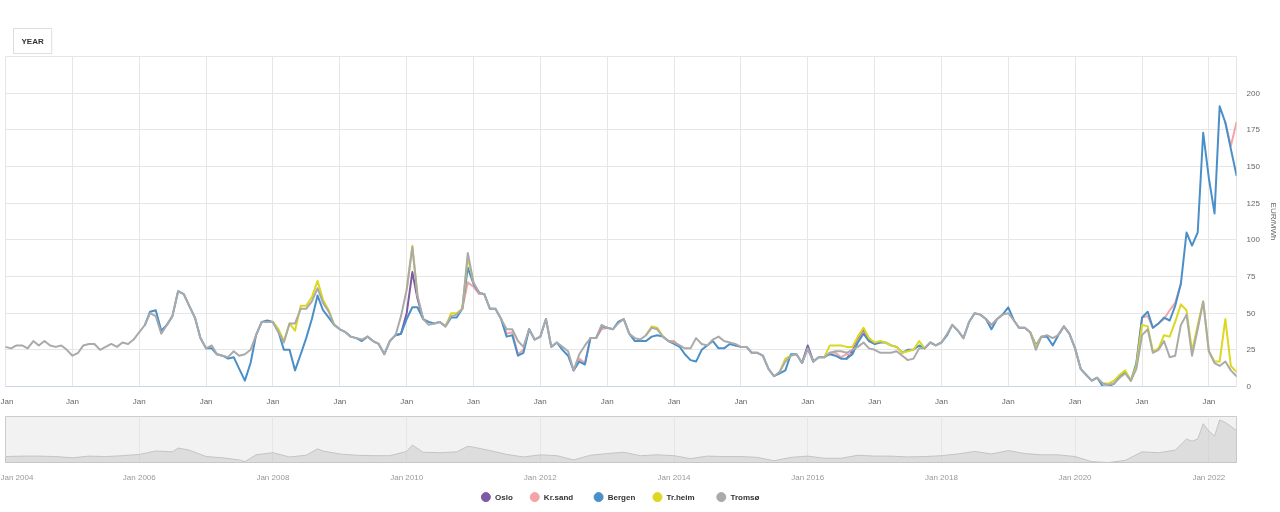 The width and height of the screenshot is (1280, 512). What do you see at coordinates (621, 497) in the screenshot?
I see `legend-label: Bergen` at bounding box center [621, 497].